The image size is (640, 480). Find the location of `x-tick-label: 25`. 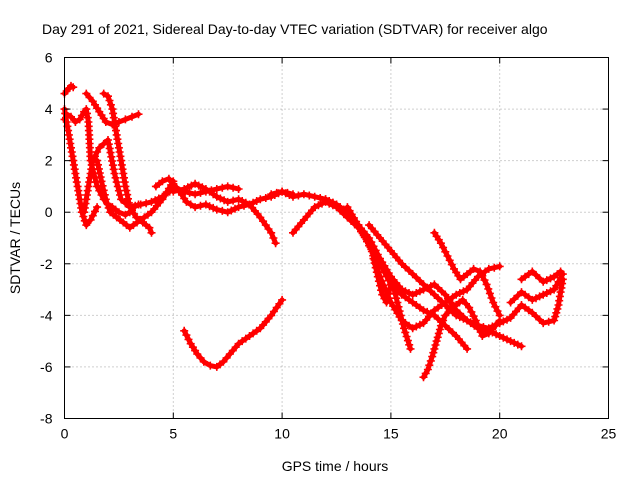

x-tick-label: 25 is located at coordinates (609, 434).